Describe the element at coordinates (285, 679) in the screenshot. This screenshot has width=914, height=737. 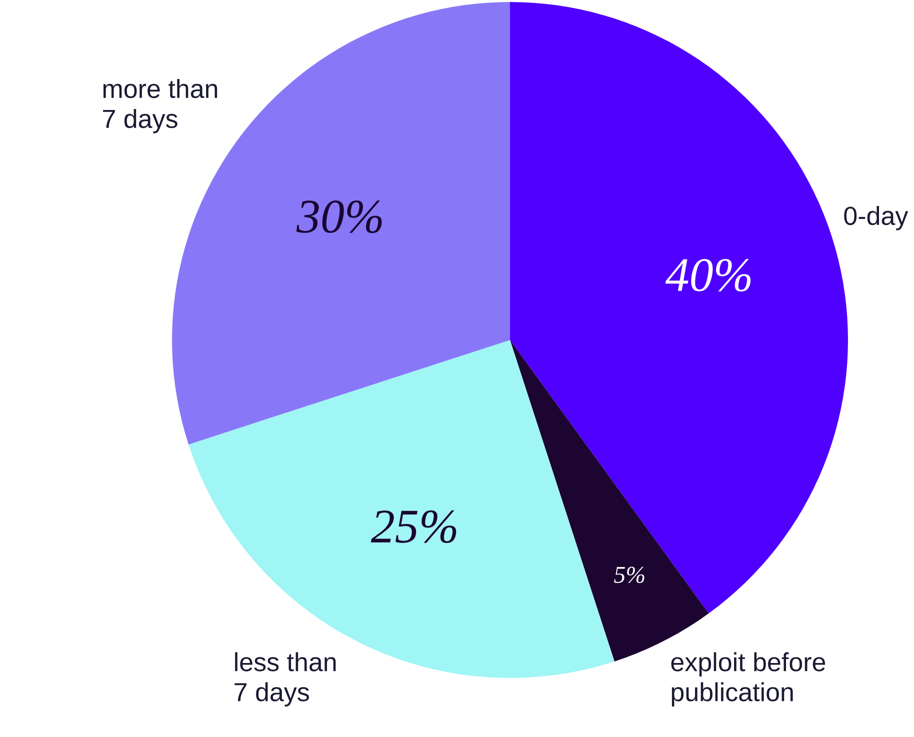
I see `slice-label: less than 7 days` at that location.